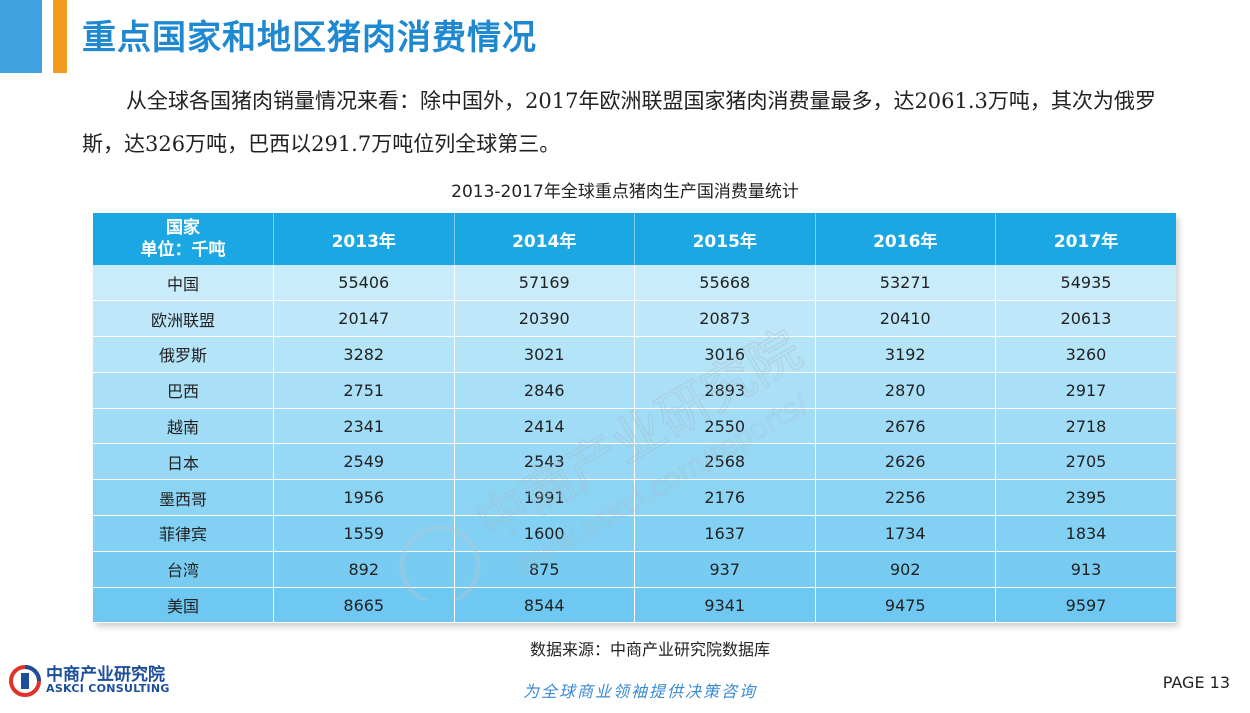  I want to click on country-cell: 越南, so click(183, 426).